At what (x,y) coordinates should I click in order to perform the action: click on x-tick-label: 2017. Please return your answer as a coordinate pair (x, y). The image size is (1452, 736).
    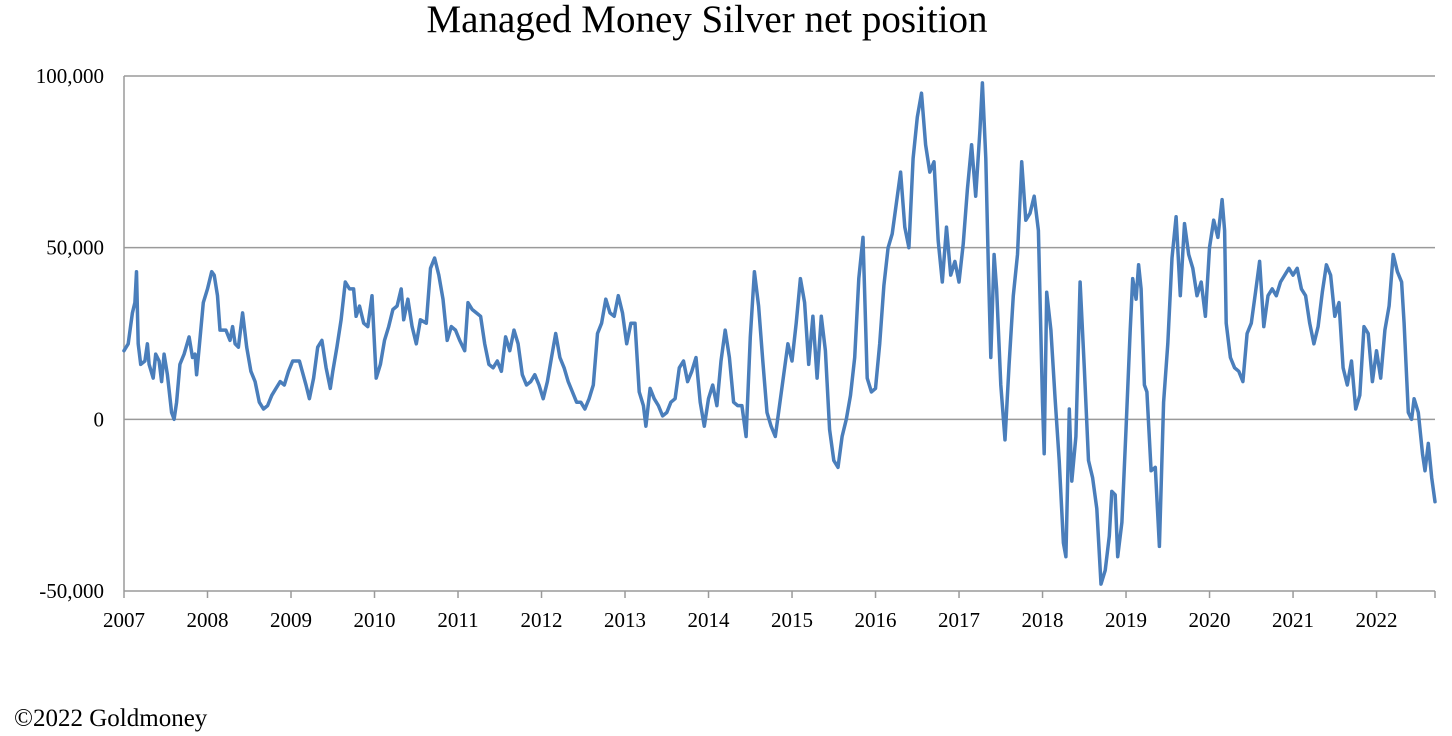
    Looking at the image, I should click on (959, 620).